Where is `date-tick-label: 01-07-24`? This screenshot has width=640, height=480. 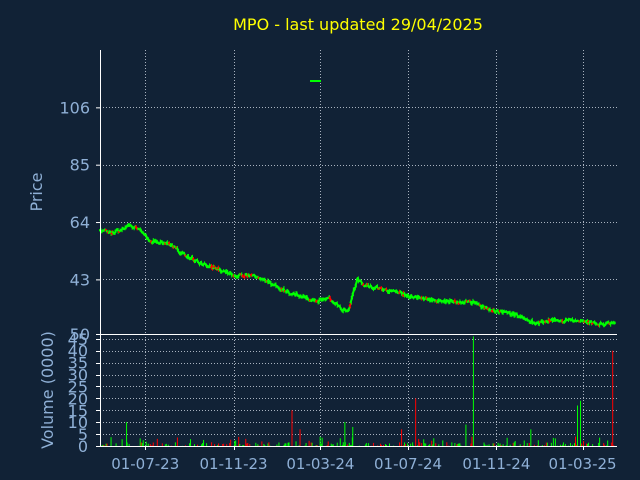
date-tick-label: 01-07-24 is located at coordinates (408, 464).